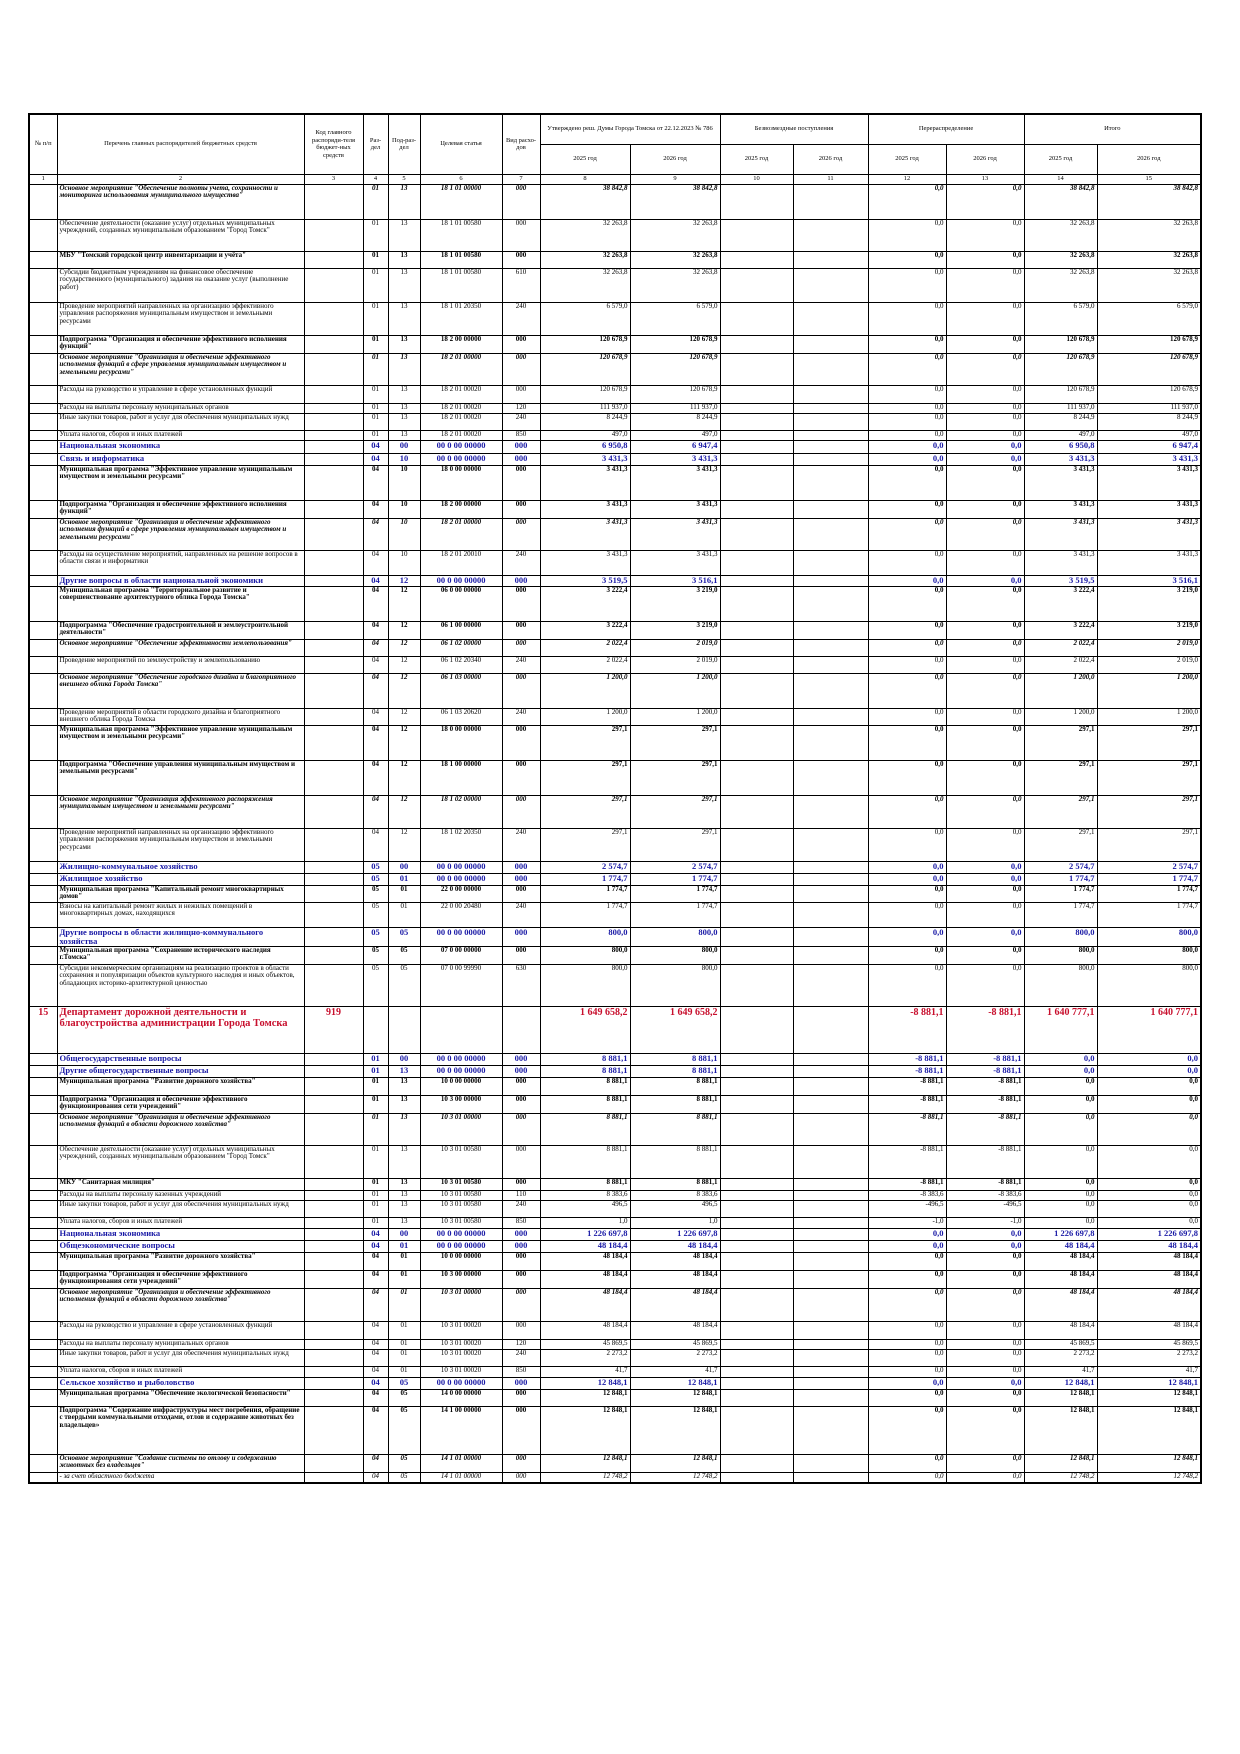 The height and width of the screenshot is (1754, 1240). Describe the element at coordinates (585, 716) in the screenshot. I see `approved-2025: 1 200,0` at that location.